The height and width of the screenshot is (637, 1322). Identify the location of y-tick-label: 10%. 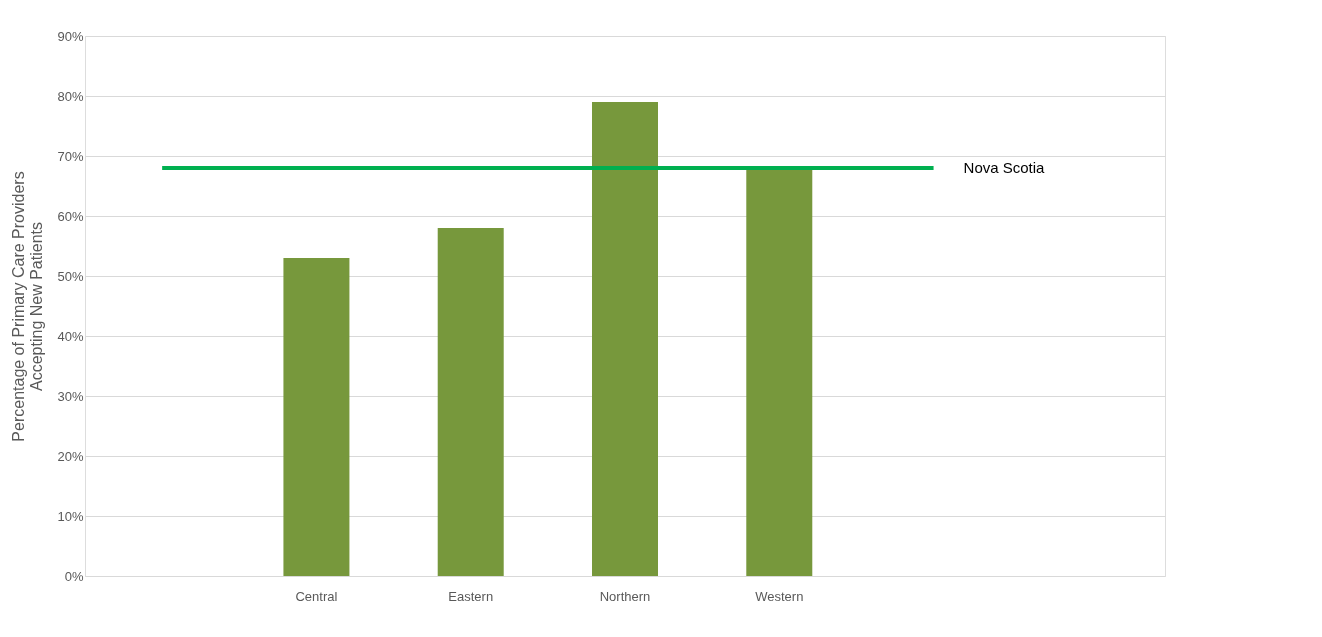
(70, 516).